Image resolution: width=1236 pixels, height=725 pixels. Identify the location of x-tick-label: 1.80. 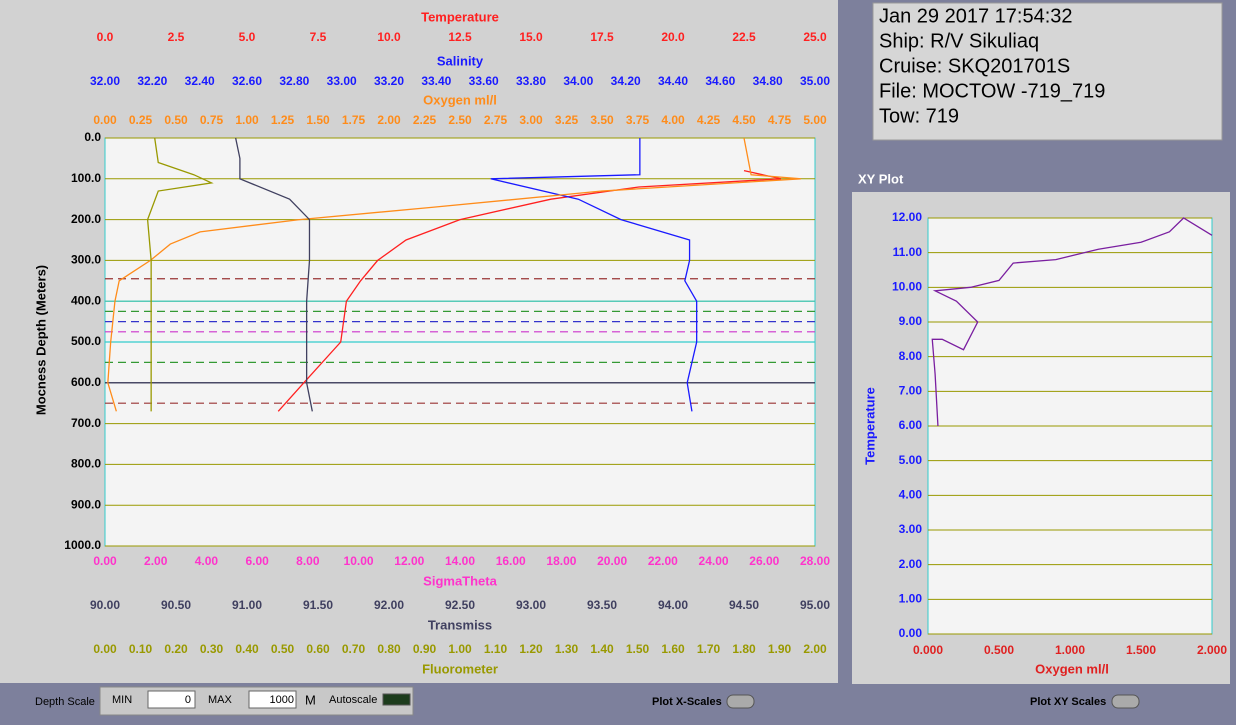
(744, 649).